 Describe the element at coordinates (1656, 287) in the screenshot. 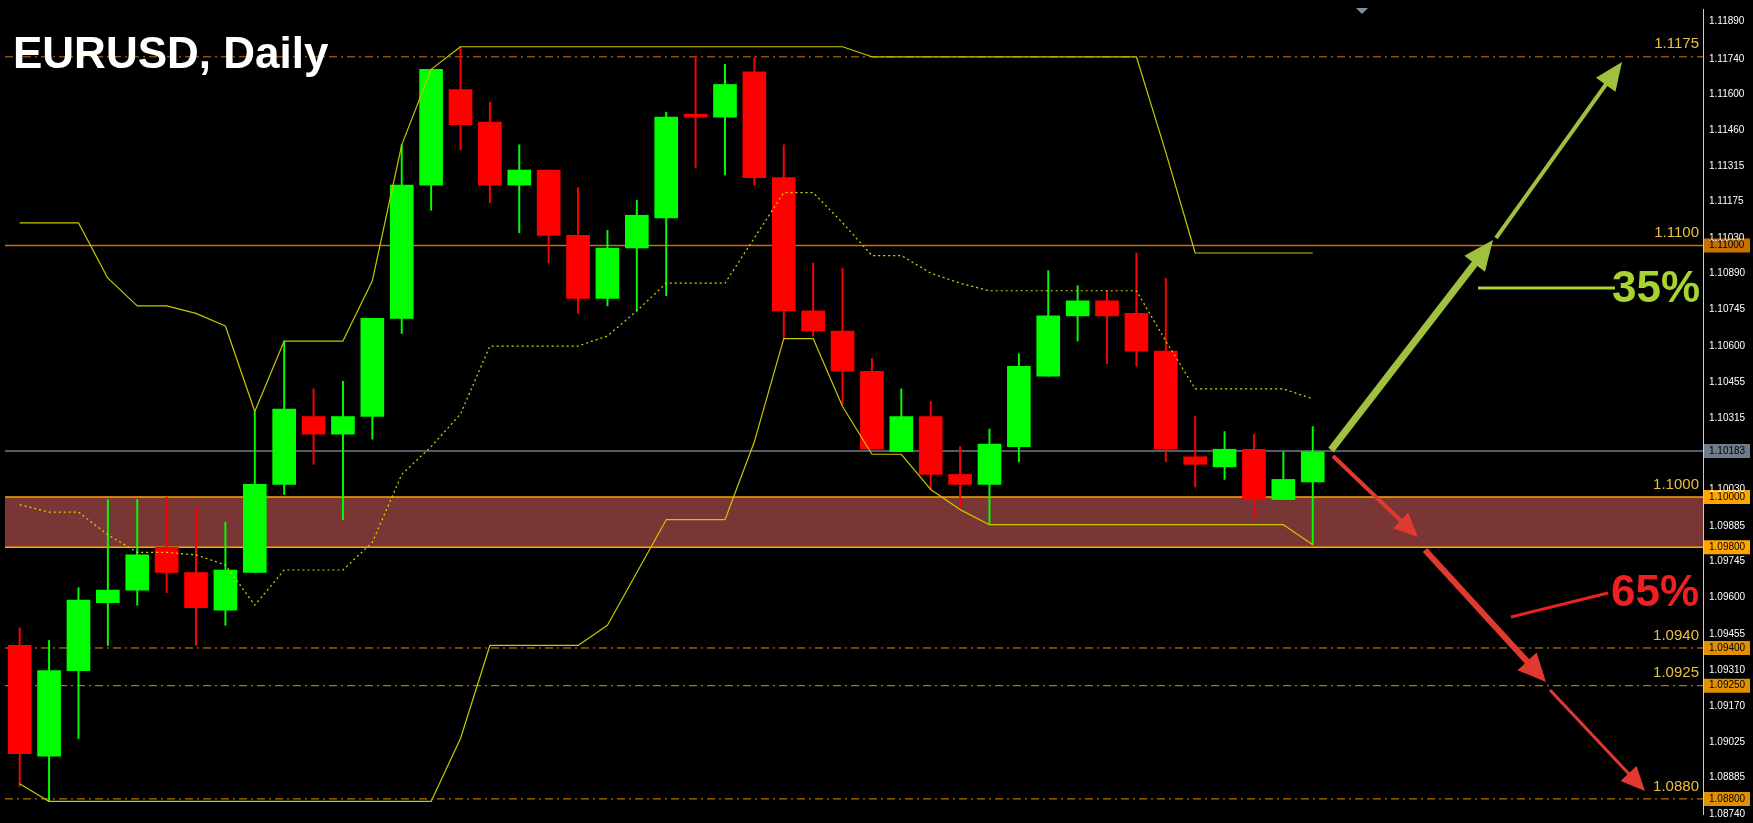

I see `text: 35%` at that location.